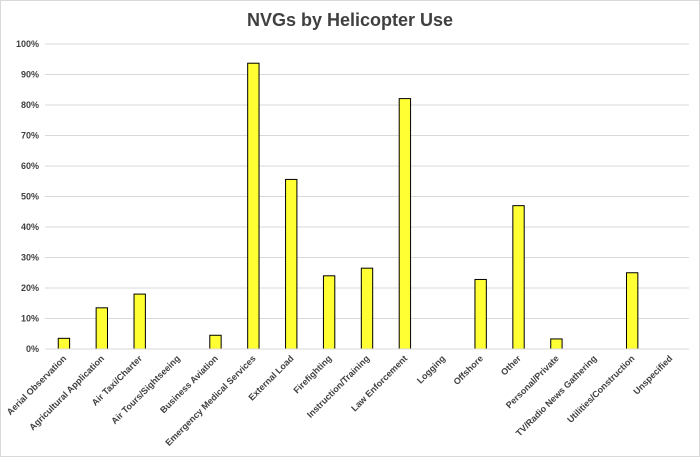  I want to click on y-tick-label: 10%, so click(30, 319).